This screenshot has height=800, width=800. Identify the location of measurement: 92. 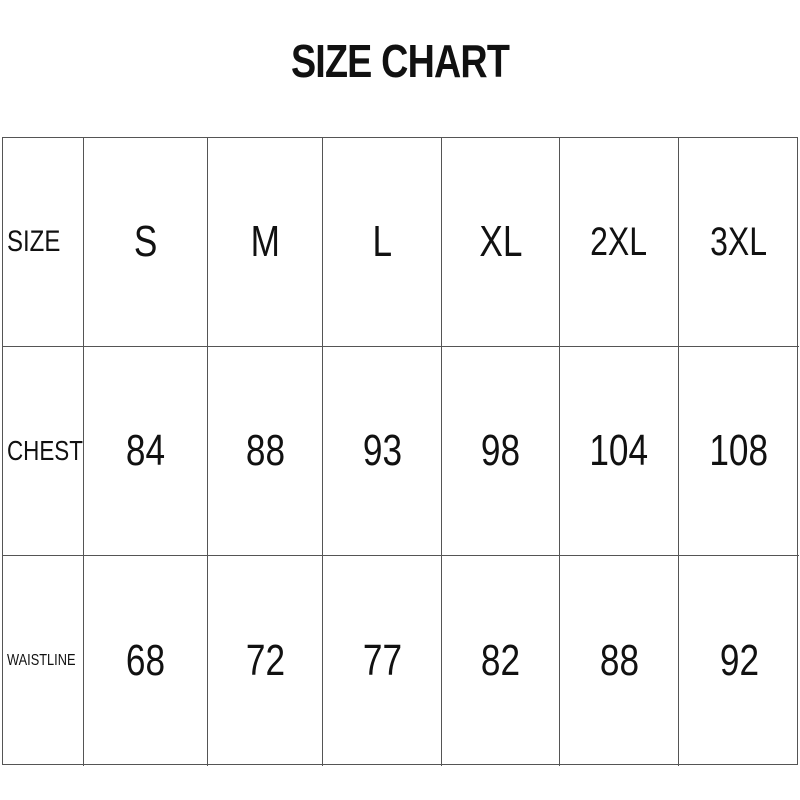
(739, 660).